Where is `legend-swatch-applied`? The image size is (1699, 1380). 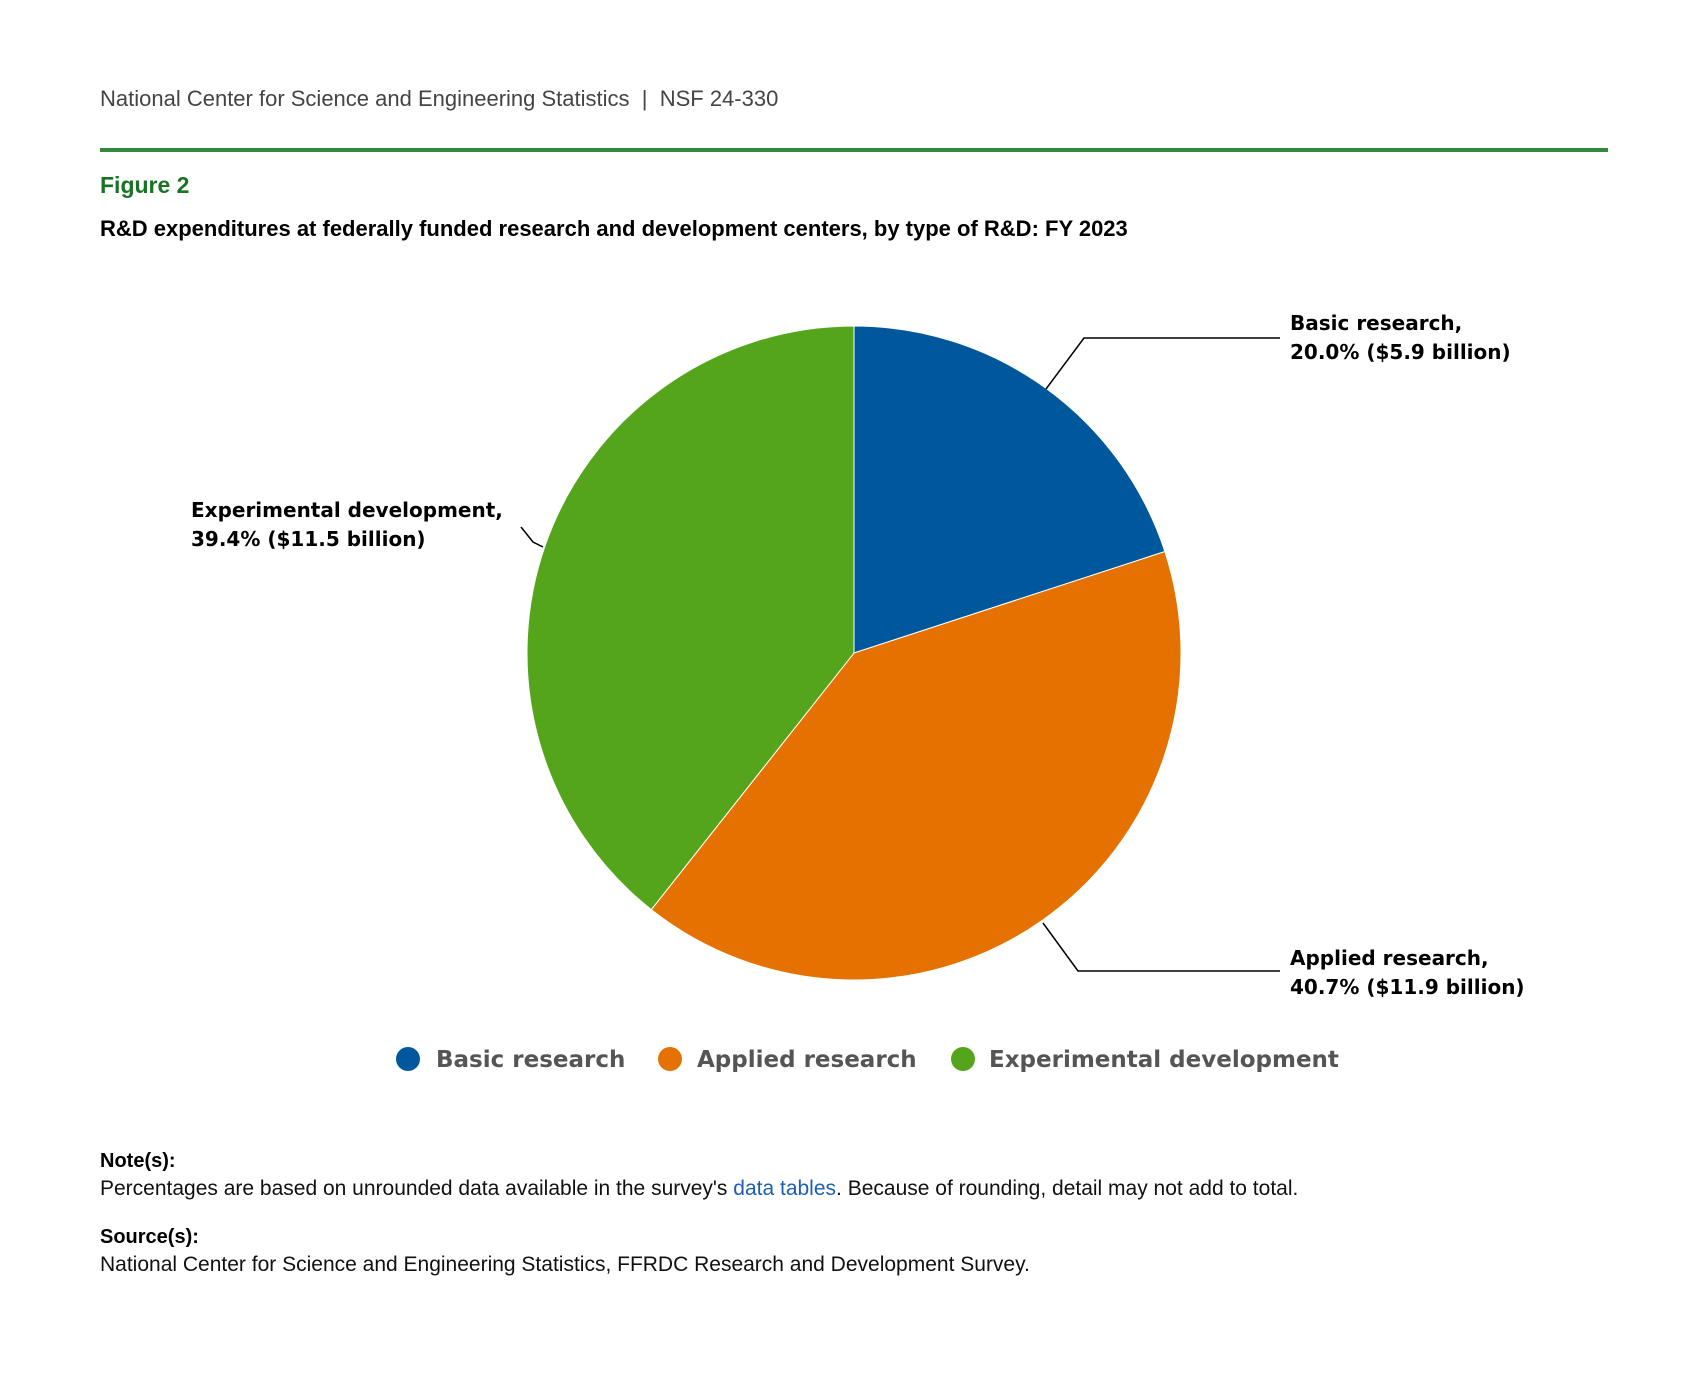
legend-swatch-applied is located at coordinates (670, 1059).